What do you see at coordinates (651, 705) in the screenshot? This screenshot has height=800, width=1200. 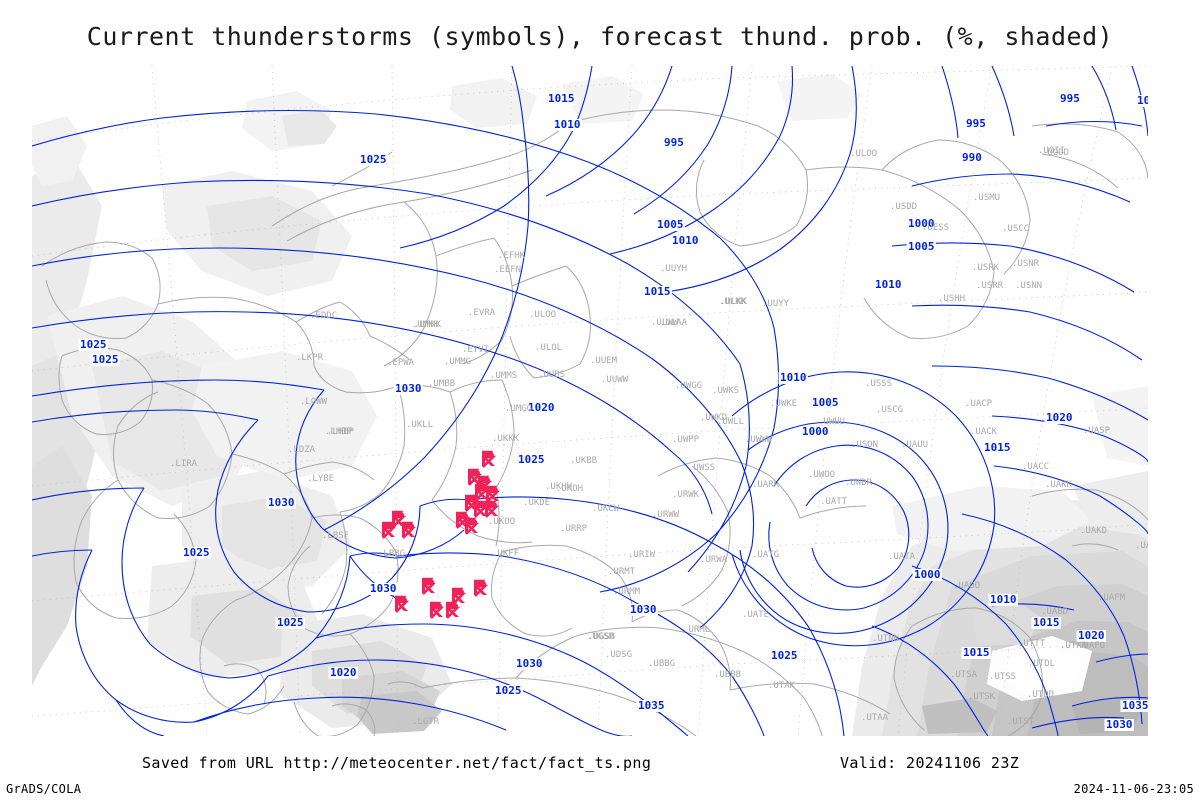 I see `isobar-label: 1035` at bounding box center [651, 705].